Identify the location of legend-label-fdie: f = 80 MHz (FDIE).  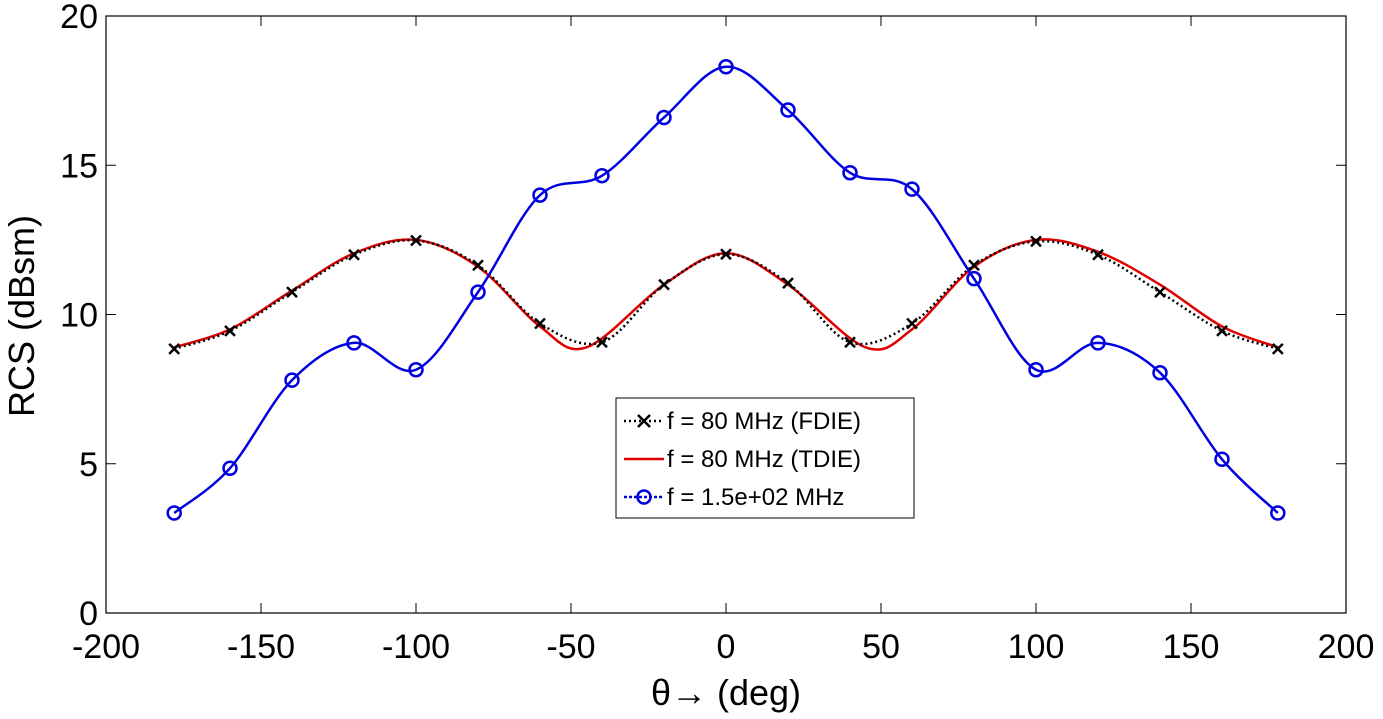
(764, 421).